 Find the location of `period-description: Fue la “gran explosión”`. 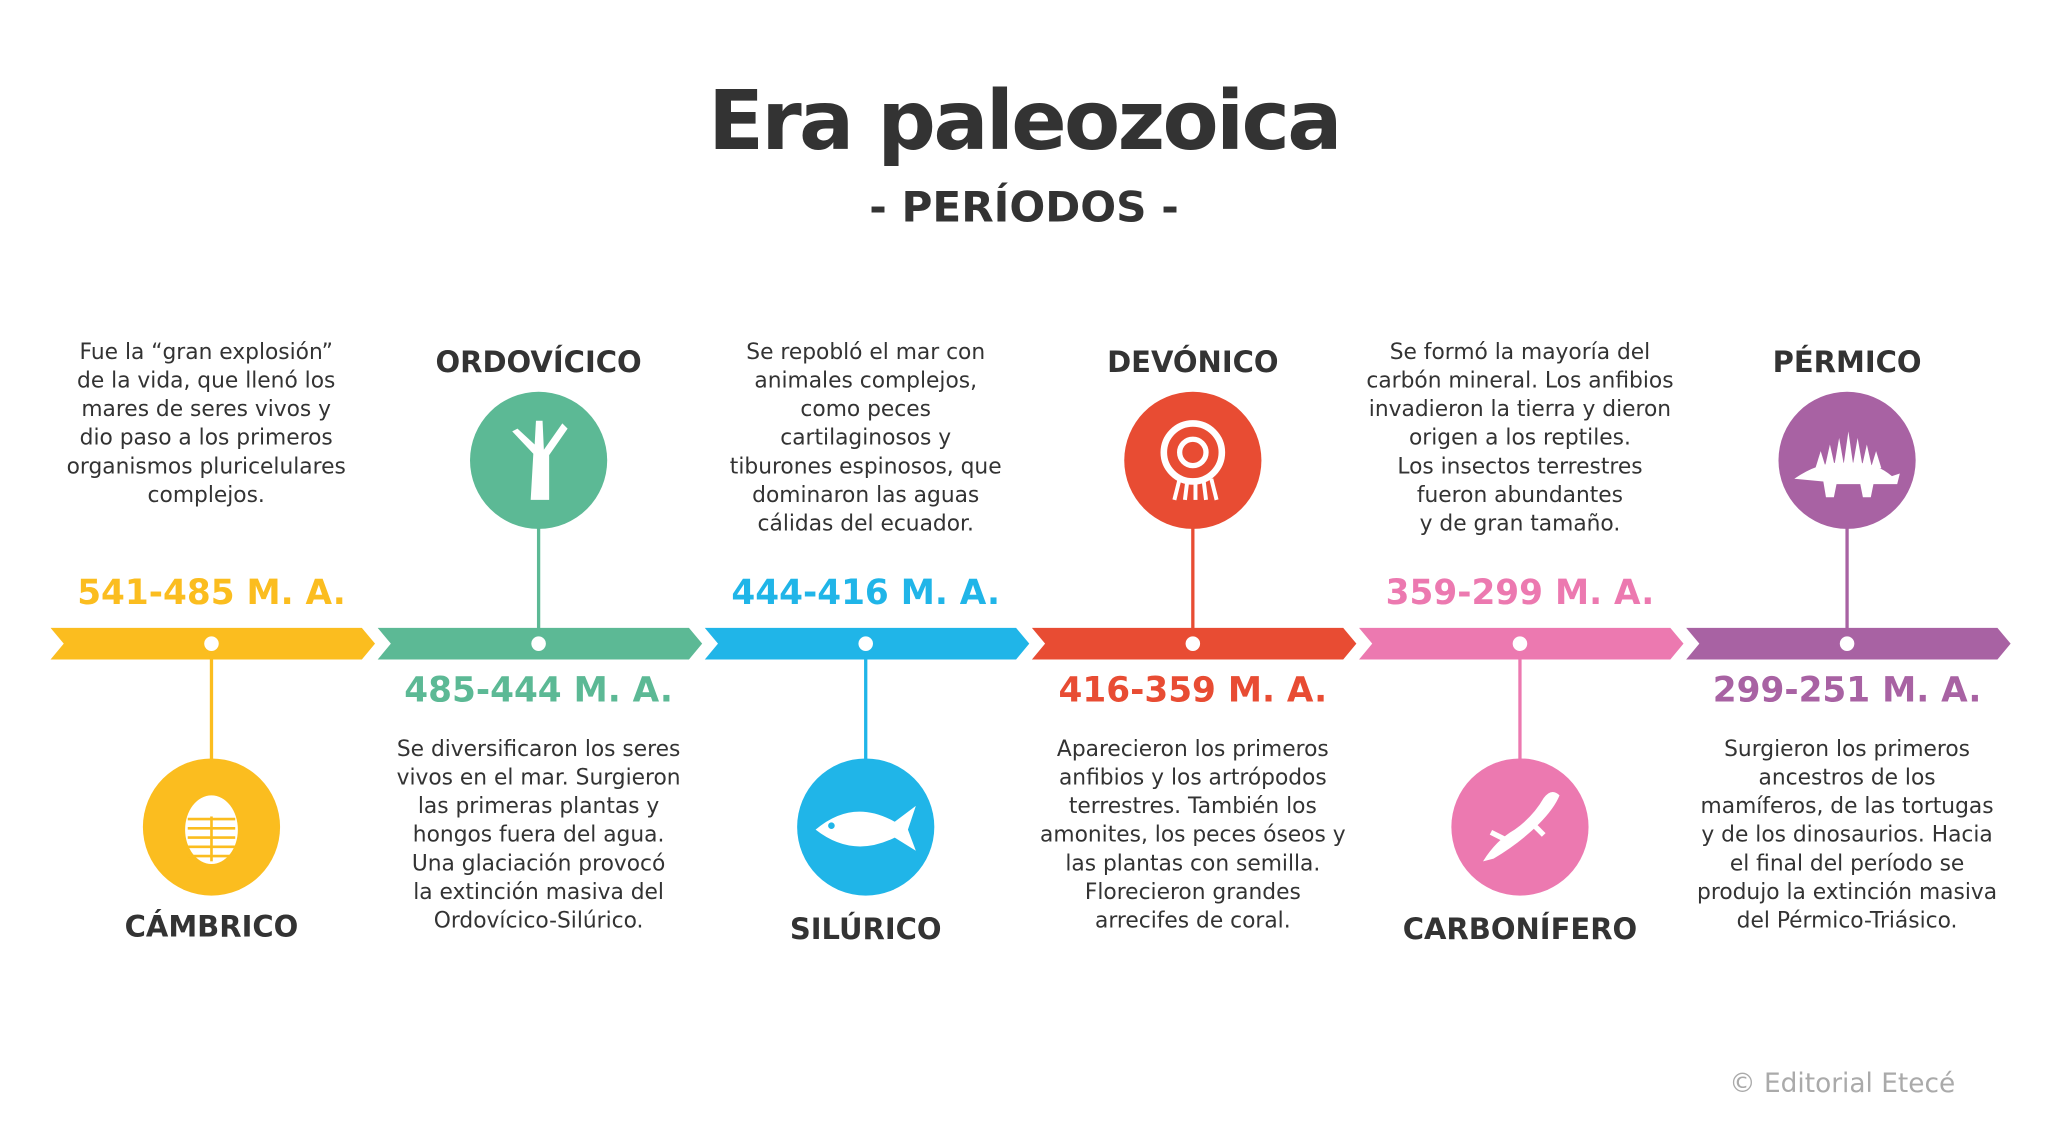

period-description: Fue la “gran explosión” is located at coordinates (206, 352).